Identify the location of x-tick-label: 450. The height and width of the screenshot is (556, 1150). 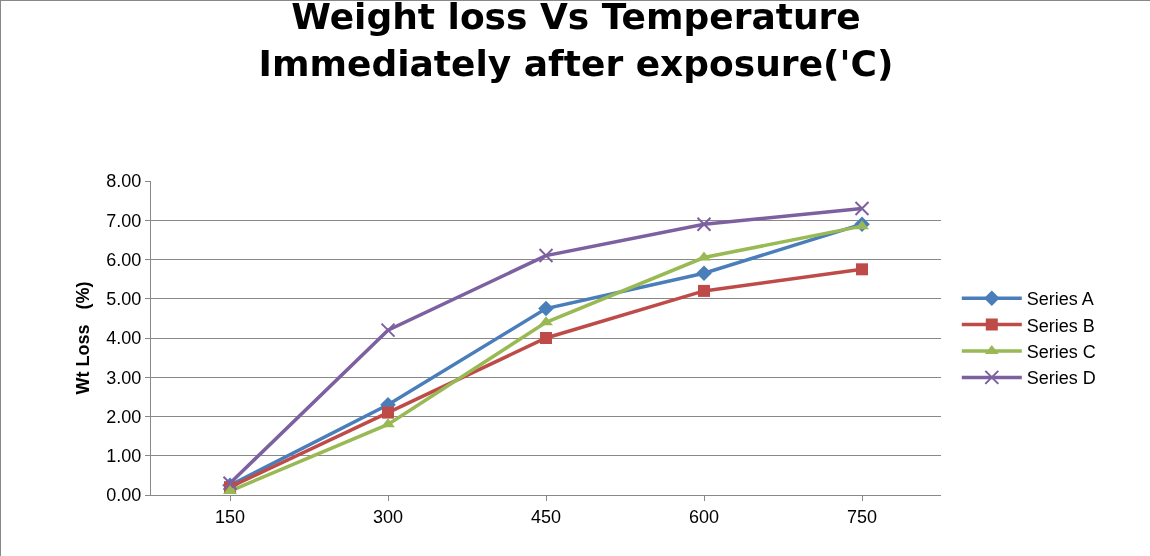
(546, 516).